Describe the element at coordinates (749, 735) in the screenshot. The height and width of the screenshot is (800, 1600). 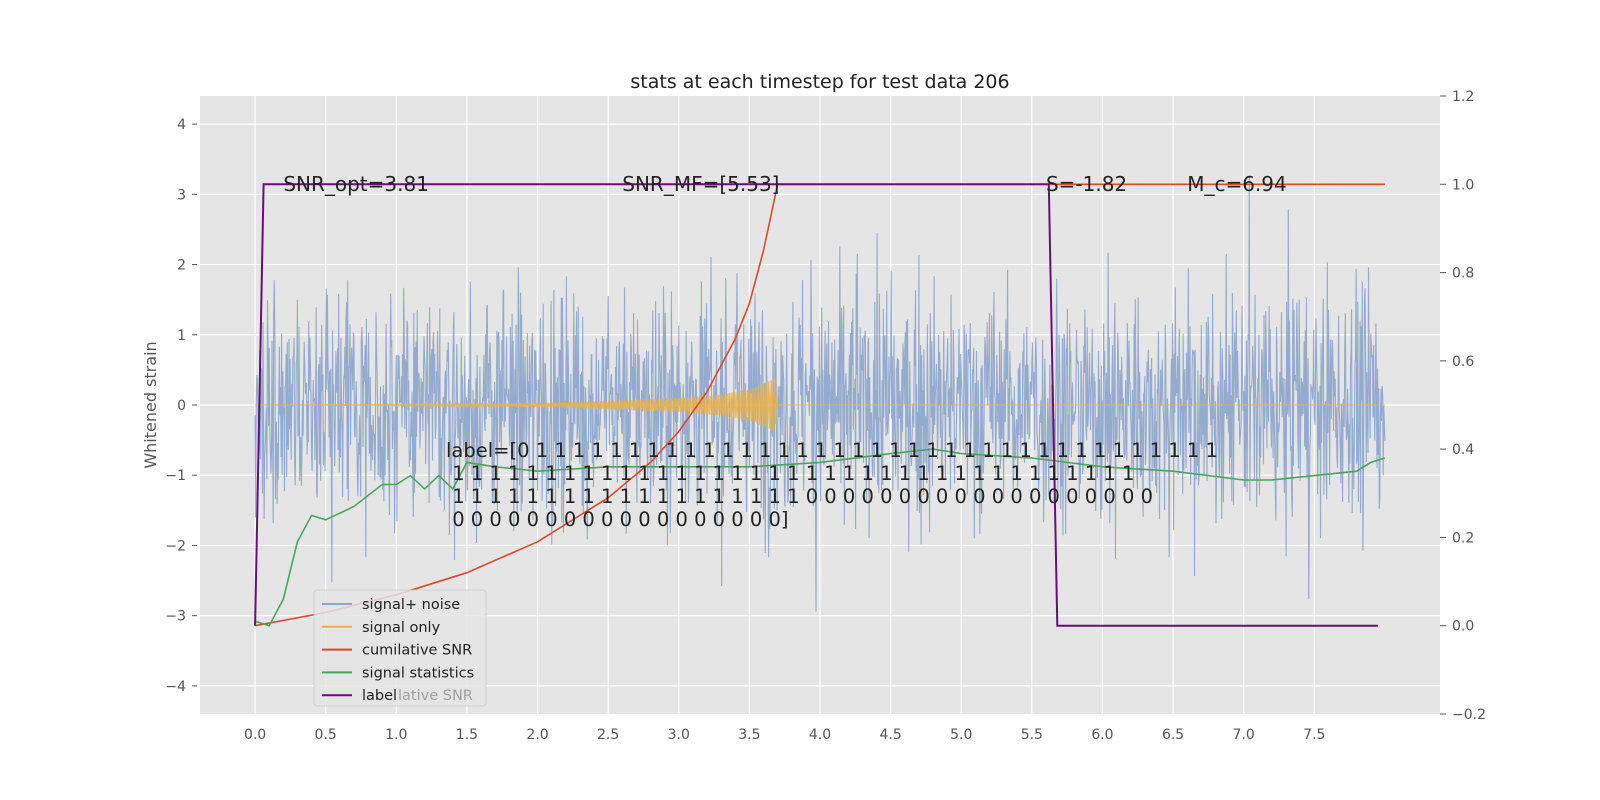
I see `x-tick-label: 3.5` at that location.